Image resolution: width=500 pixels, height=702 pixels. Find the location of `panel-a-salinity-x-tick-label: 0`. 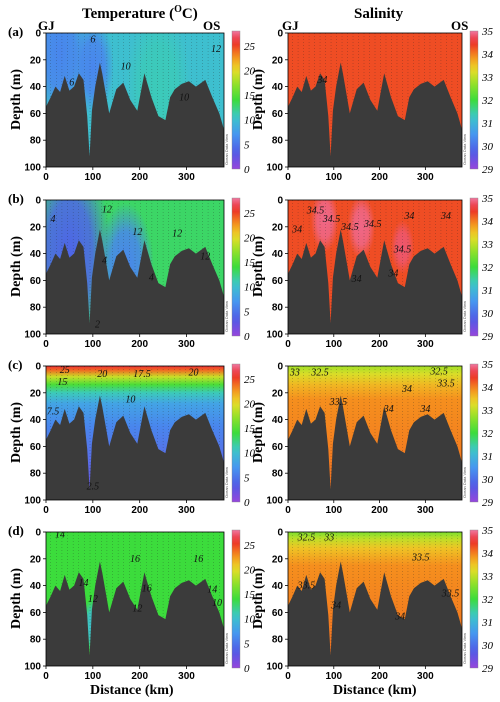

panel-a-salinity-x-tick-label: 0 is located at coordinates (288, 177).